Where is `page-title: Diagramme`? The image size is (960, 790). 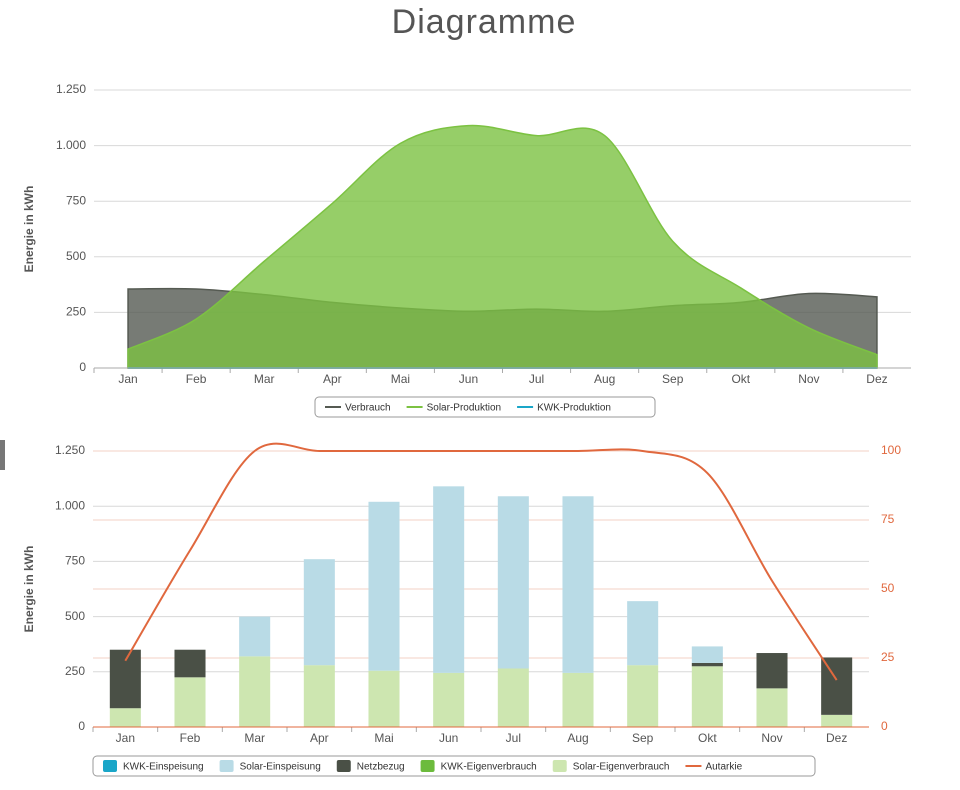 page-title: Diagramme is located at coordinates (484, 22).